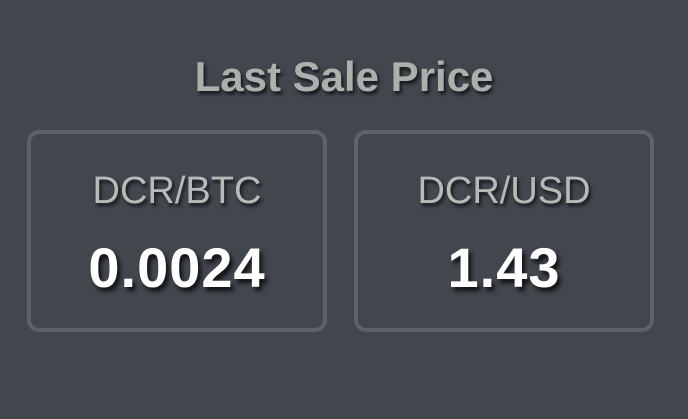 Image resolution: width=688 pixels, height=419 pixels. Describe the element at coordinates (344, 76) in the screenshot. I see `panel-title: Last Sale Price` at that location.